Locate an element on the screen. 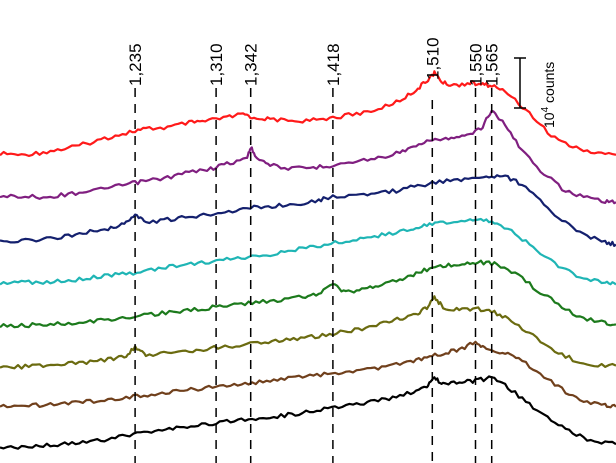 The width and height of the screenshot is (616, 463). peak-label-1510: 1,510 is located at coordinates (432, 58).